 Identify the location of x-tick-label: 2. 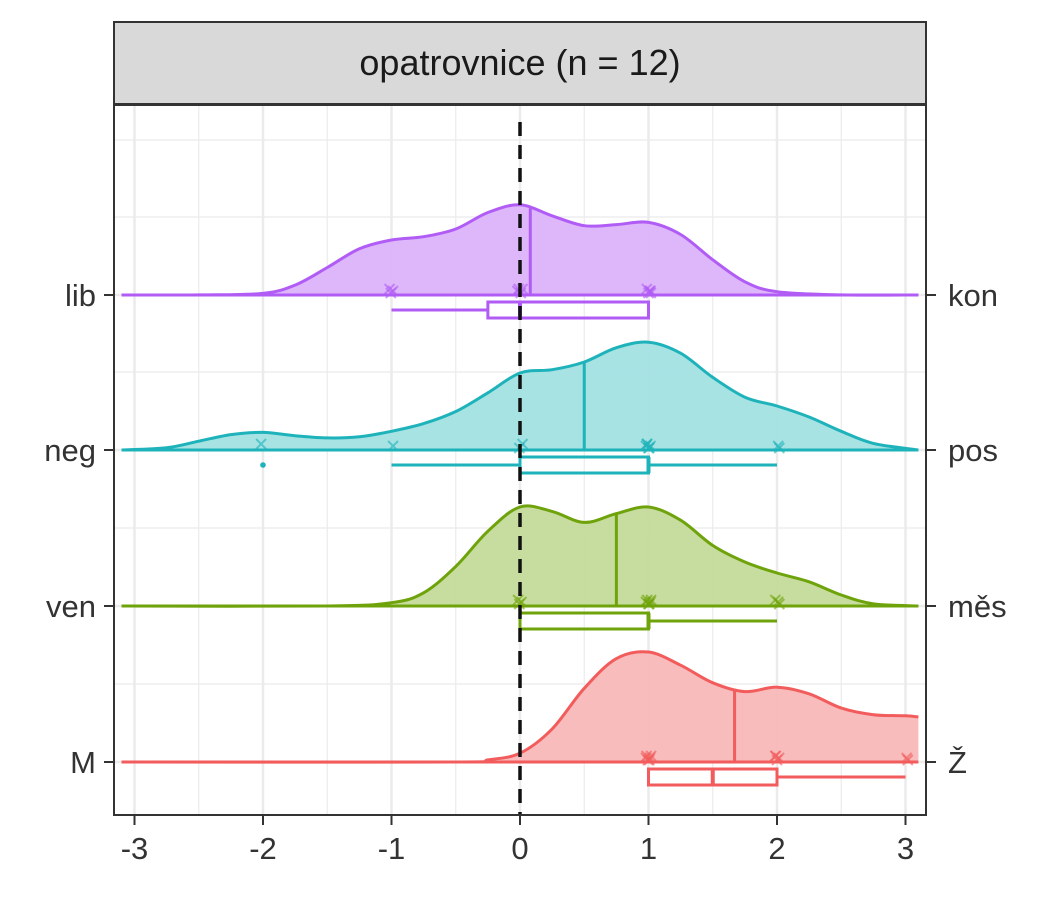
(776, 848).